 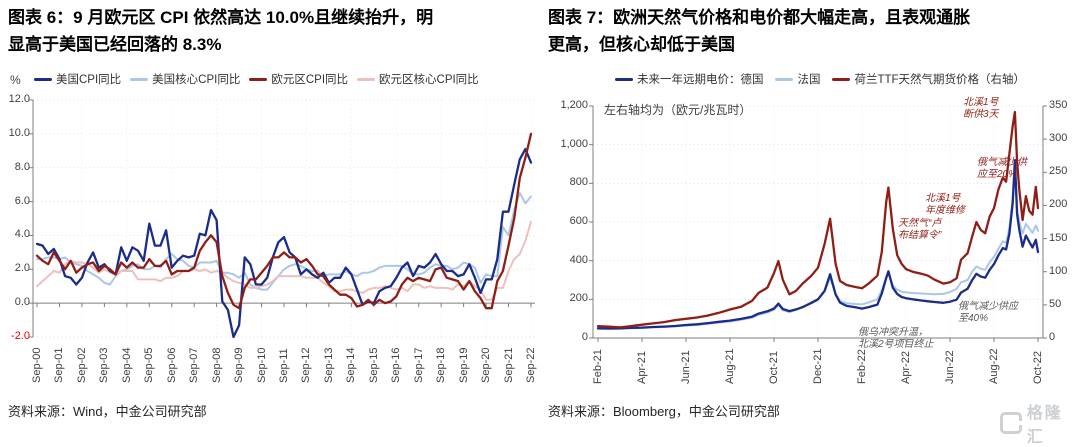 What do you see at coordinates (396, 365) in the screenshot?
I see `x-tick-label: Sep-16` at bounding box center [396, 365].